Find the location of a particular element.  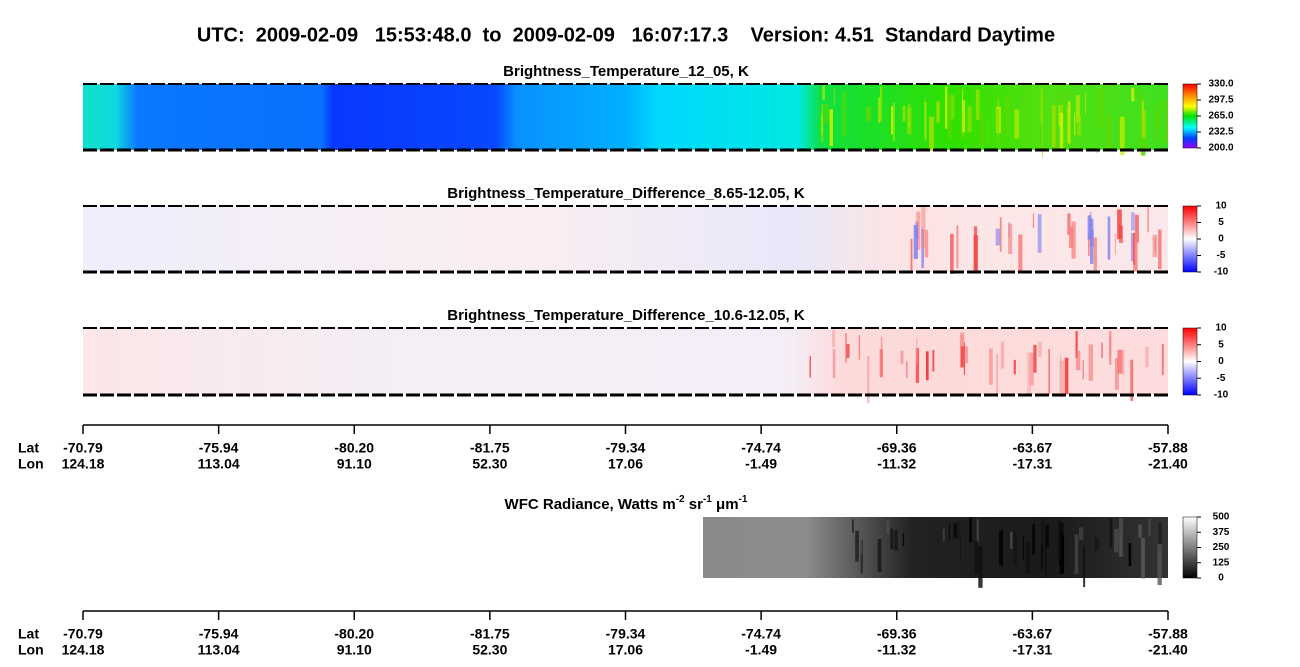

colorbar-label: 375 is located at coordinates (1221, 532).